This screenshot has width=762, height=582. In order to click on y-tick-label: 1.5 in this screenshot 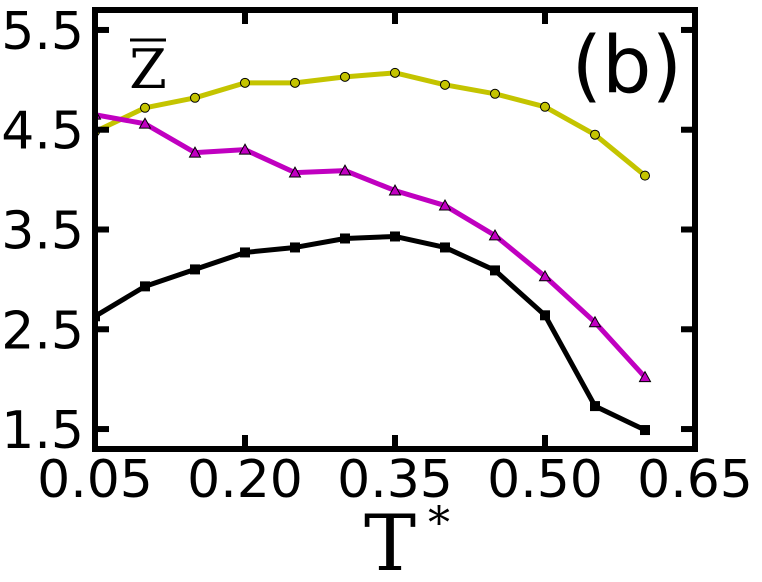, I will do `click(42, 431)`.